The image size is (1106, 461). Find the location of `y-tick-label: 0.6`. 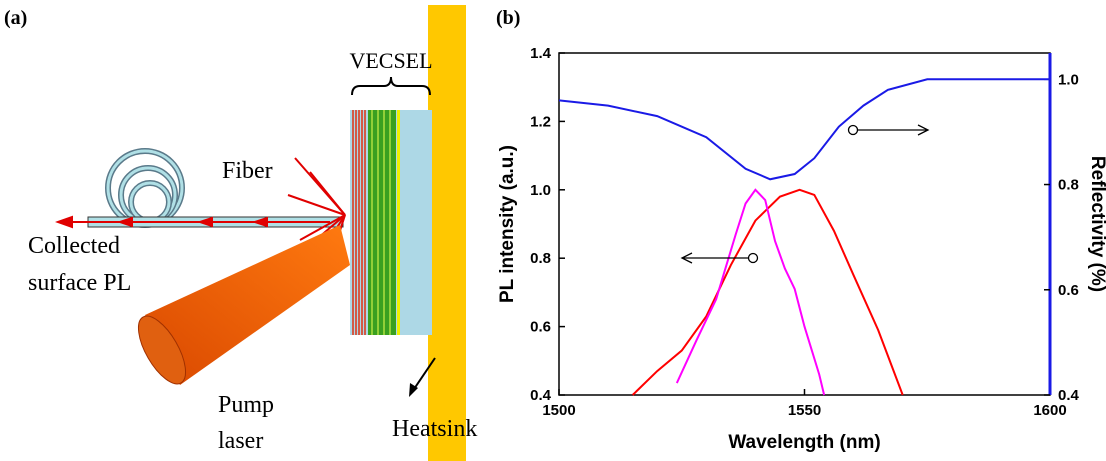

y-tick-label: 0.6 is located at coordinates (540, 327).